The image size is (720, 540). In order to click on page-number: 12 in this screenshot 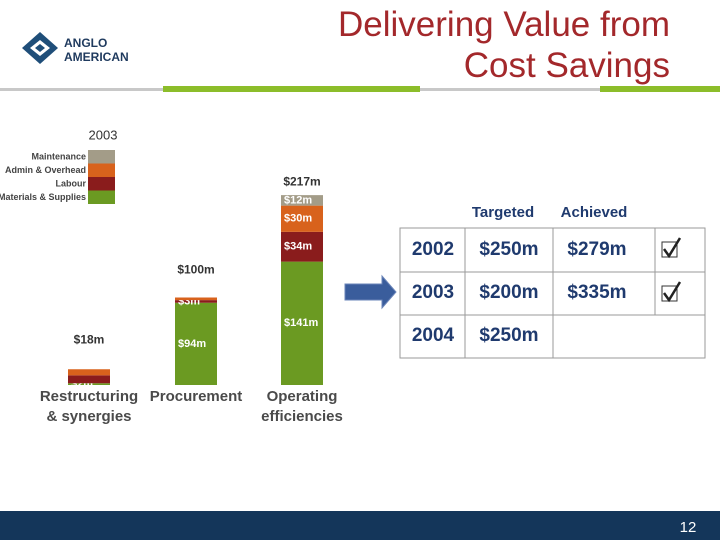, I will do `click(688, 527)`.